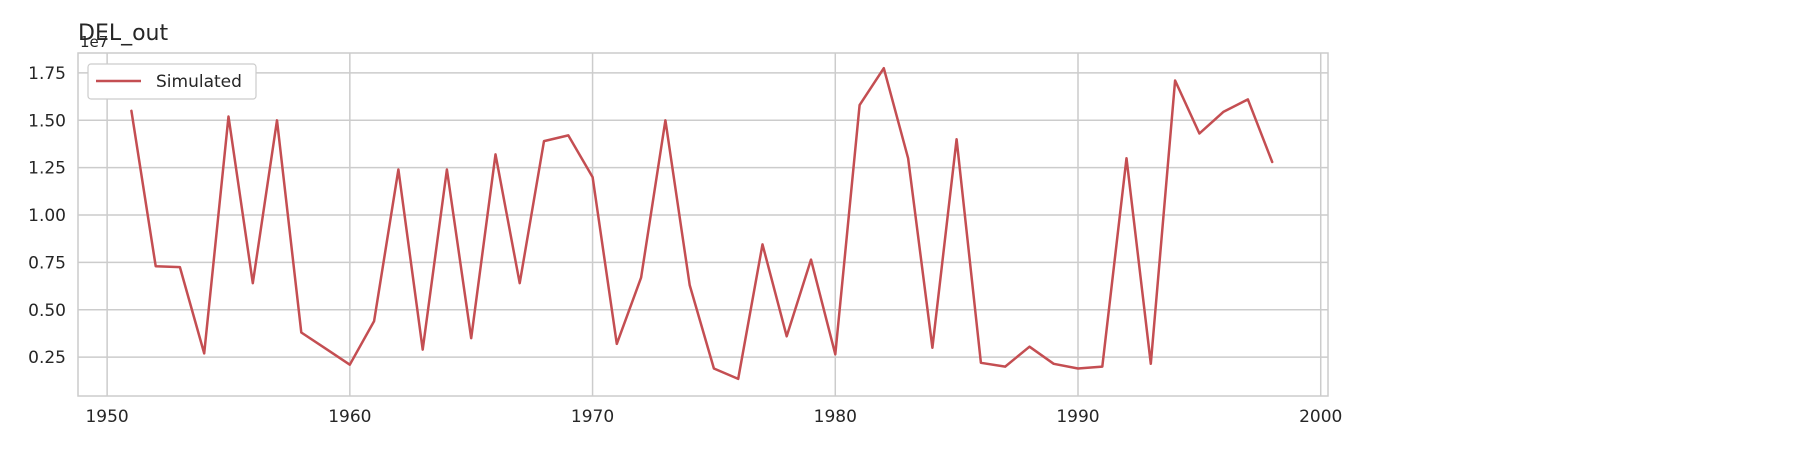  What do you see at coordinates (47, 74) in the screenshot?
I see `y-tick-label: 1.75` at bounding box center [47, 74].